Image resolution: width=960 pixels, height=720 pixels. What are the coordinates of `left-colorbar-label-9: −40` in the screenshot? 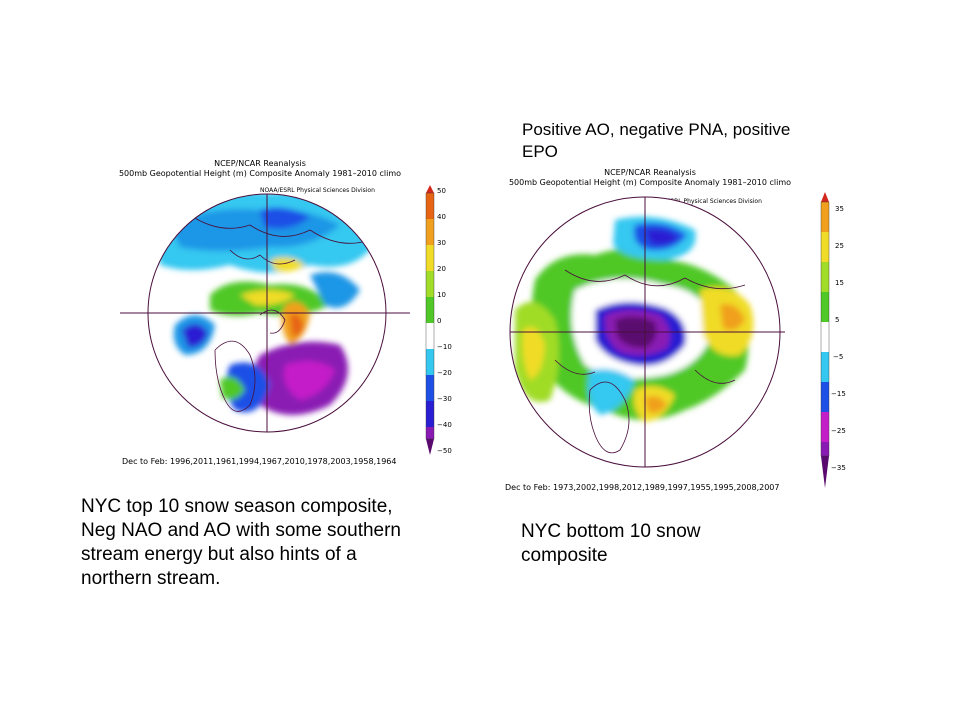 It's located at (444, 425).